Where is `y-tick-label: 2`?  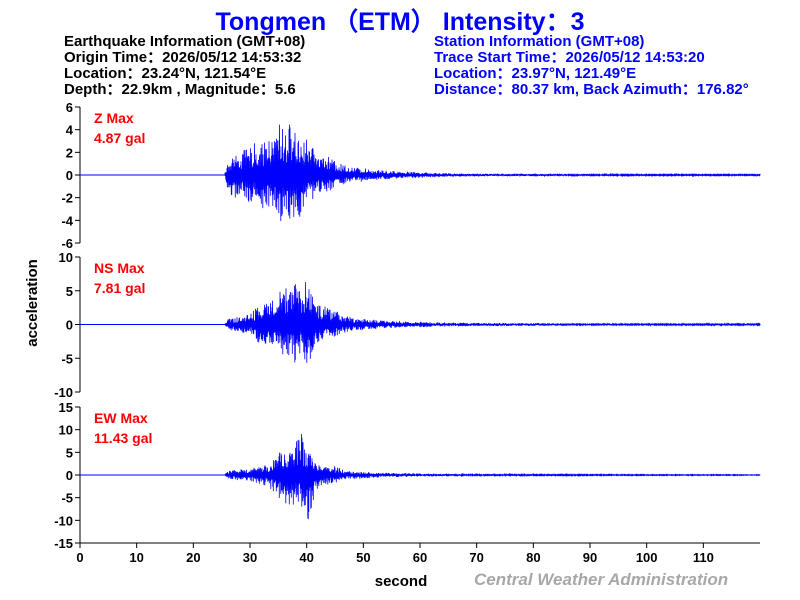 y-tick-label: 2 is located at coordinates (69, 152).